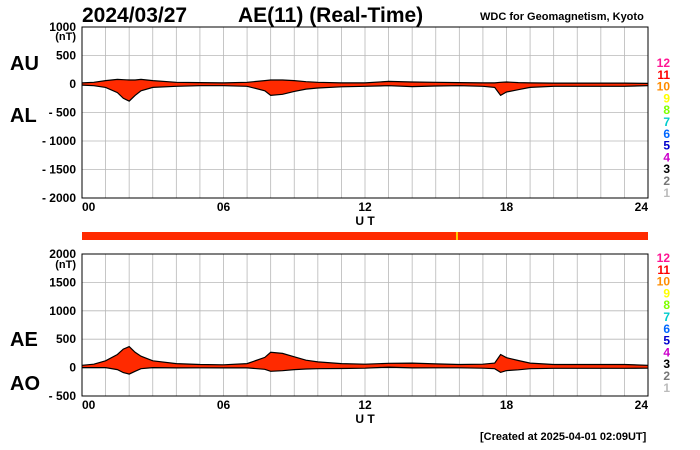 The height and width of the screenshot is (450, 700). I want to click on series-line-au, so click(365, 81).